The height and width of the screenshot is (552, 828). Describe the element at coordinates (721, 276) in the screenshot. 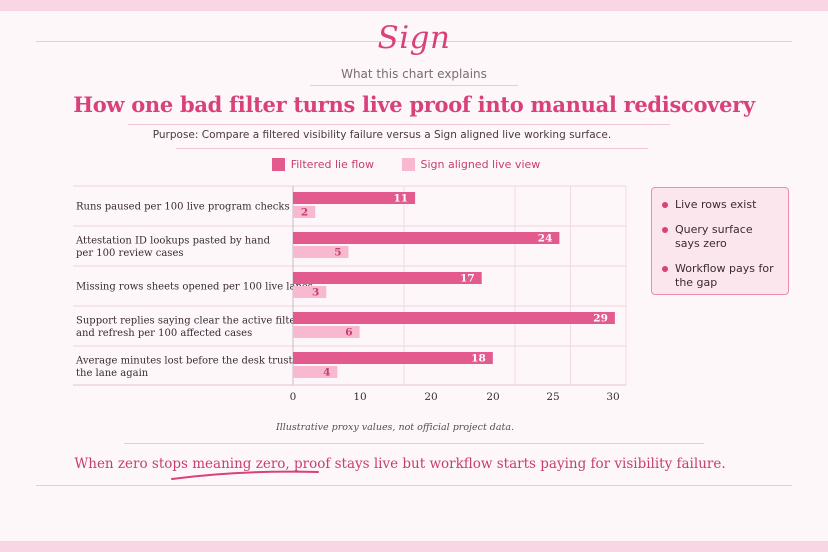

I see `callout-item: Workflow pays for the gap` at that location.